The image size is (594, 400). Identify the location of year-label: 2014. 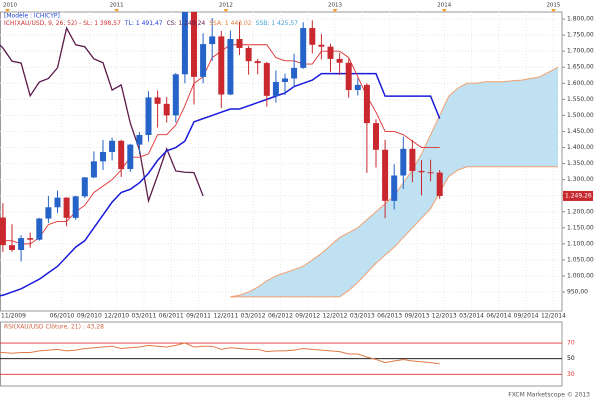
(444, 6).